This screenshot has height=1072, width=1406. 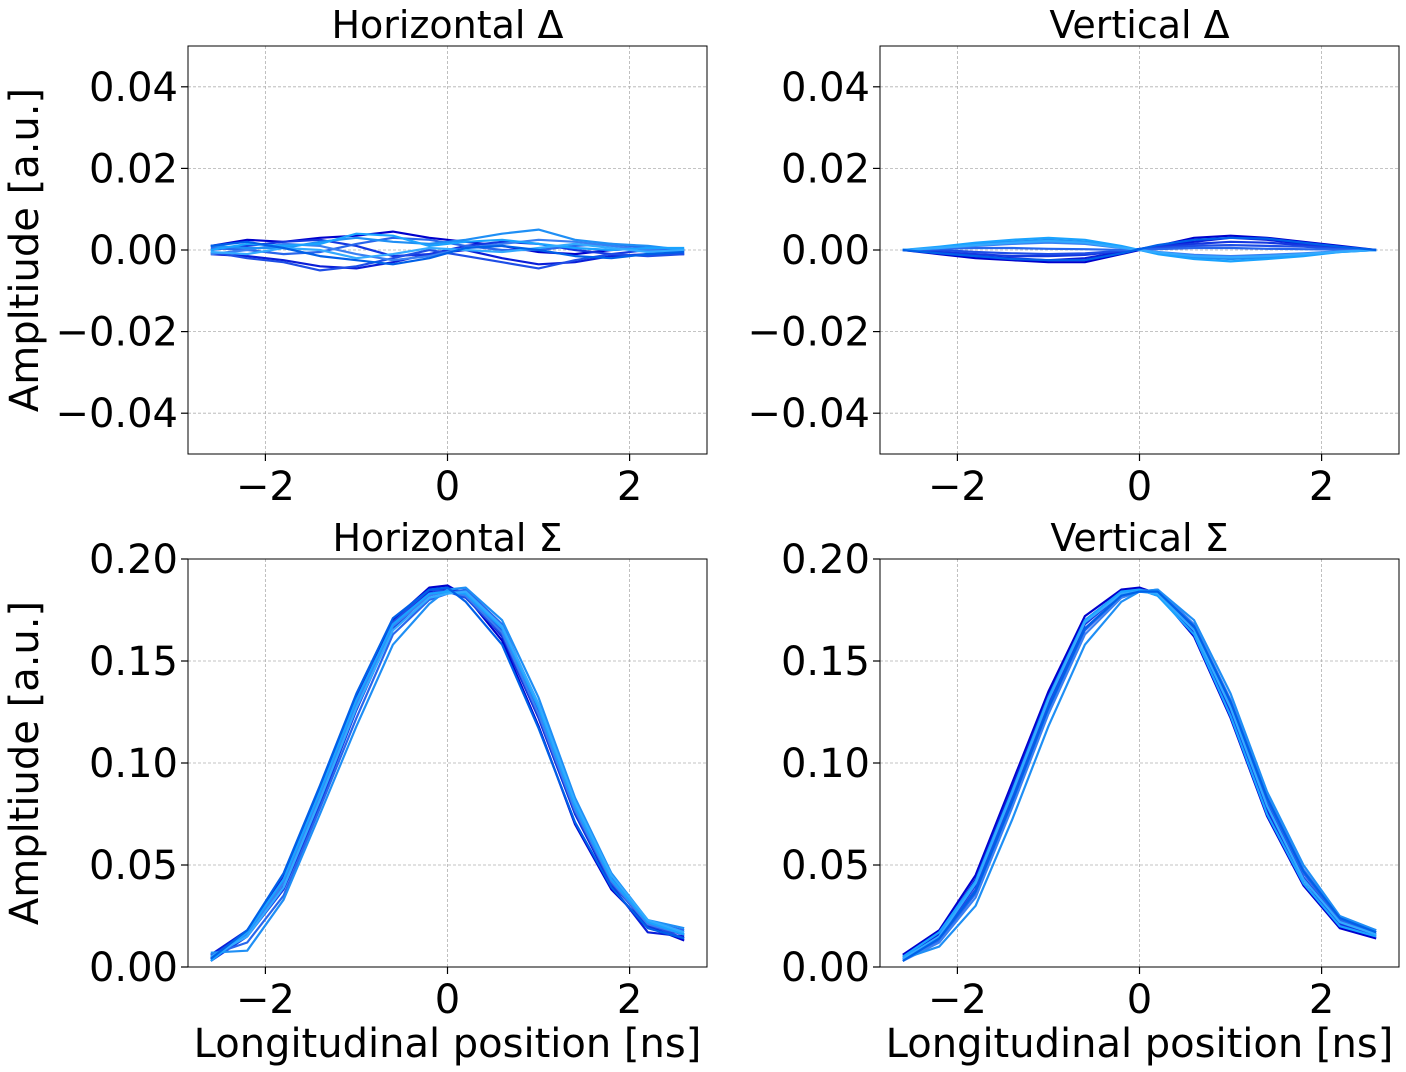 What do you see at coordinates (447, 25) in the screenshot?
I see `chart-title: Horizontal Δ` at bounding box center [447, 25].